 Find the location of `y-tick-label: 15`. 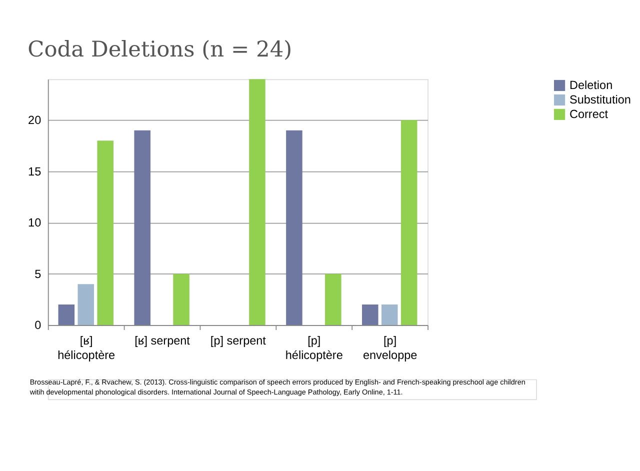

y-tick-label: 15 is located at coordinates (35, 171).